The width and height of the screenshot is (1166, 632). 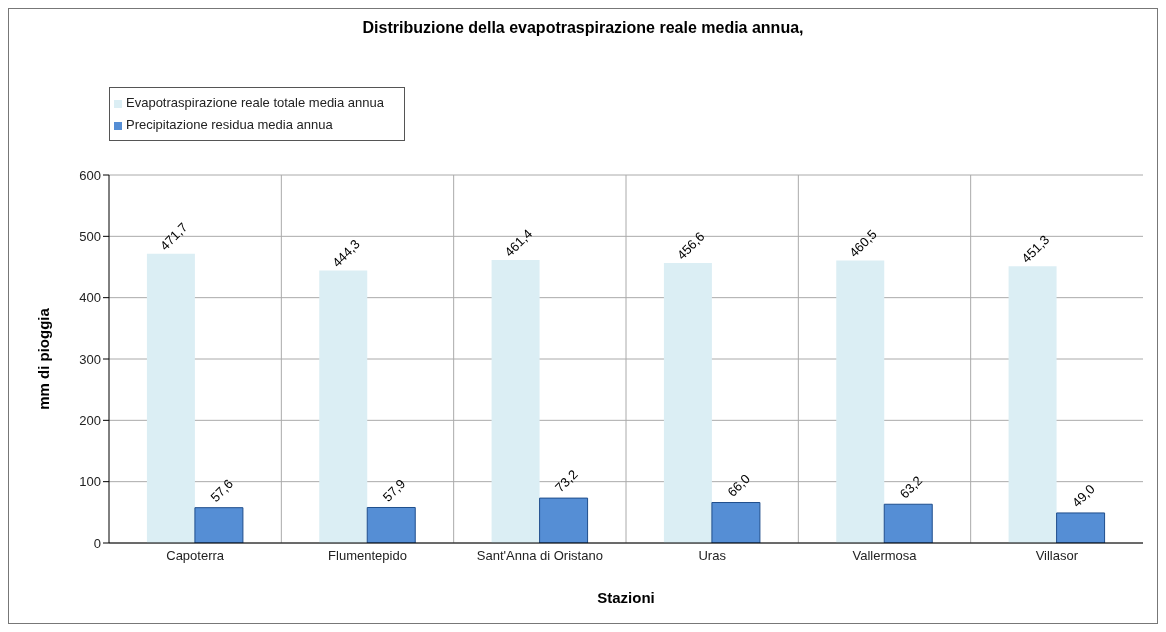 What do you see at coordinates (626, 597) in the screenshot?
I see `x-axis-title: Stazioni` at bounding box center [626, 597].